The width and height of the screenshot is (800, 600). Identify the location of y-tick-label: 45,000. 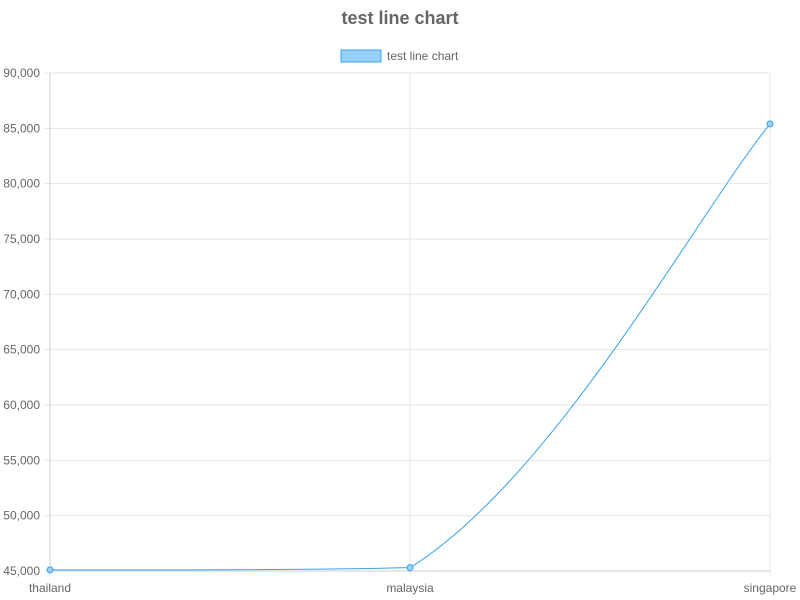
(21, 571).